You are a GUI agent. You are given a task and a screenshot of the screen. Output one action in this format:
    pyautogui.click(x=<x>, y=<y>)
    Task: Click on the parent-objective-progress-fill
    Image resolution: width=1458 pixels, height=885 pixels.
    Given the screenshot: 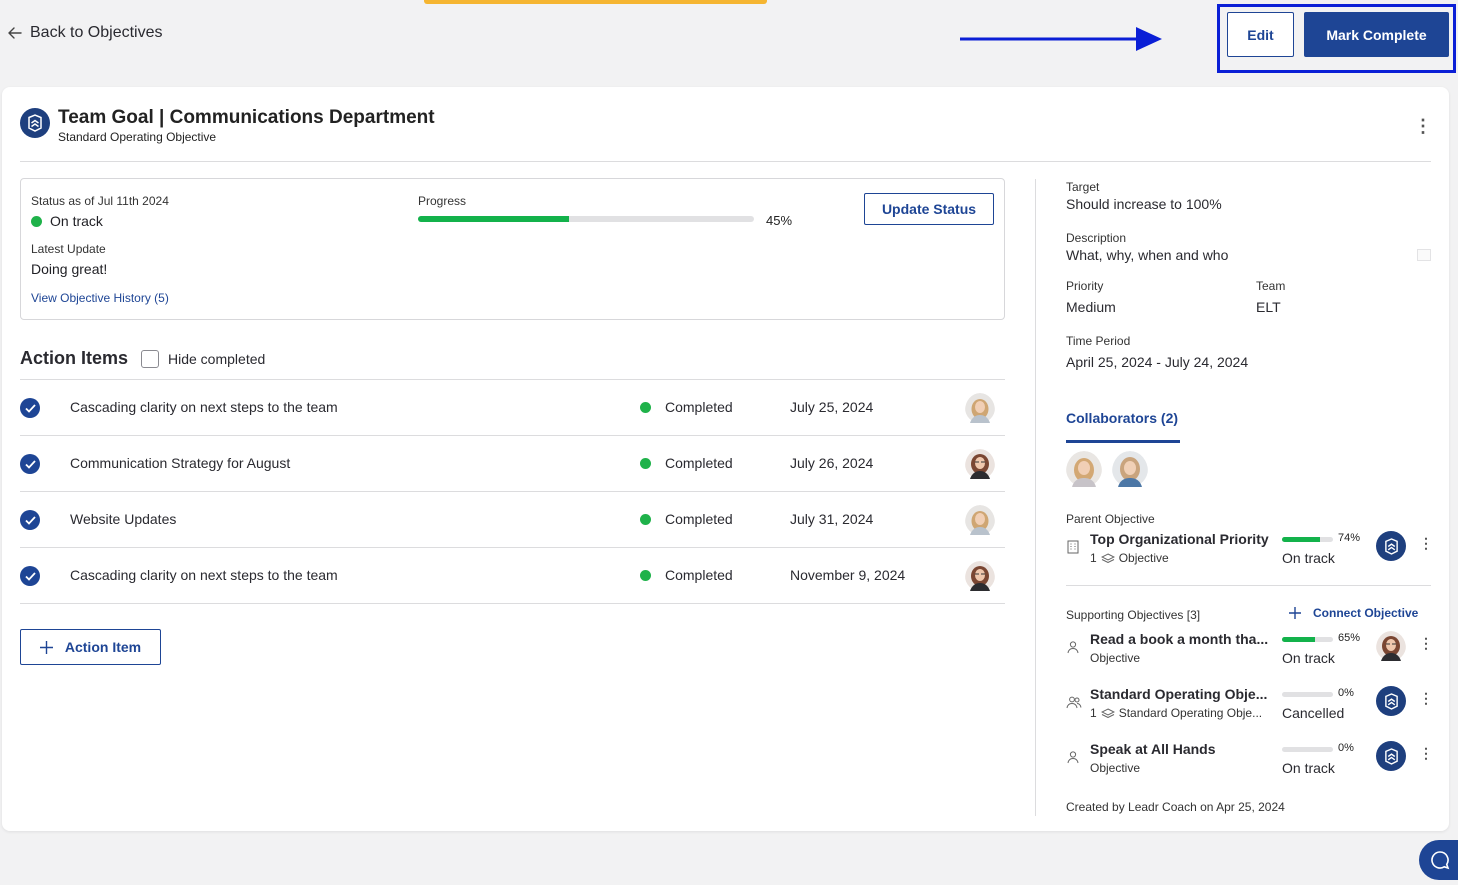 What is the action you would take?
    pyautogui.click(x=1301, y=539)
    